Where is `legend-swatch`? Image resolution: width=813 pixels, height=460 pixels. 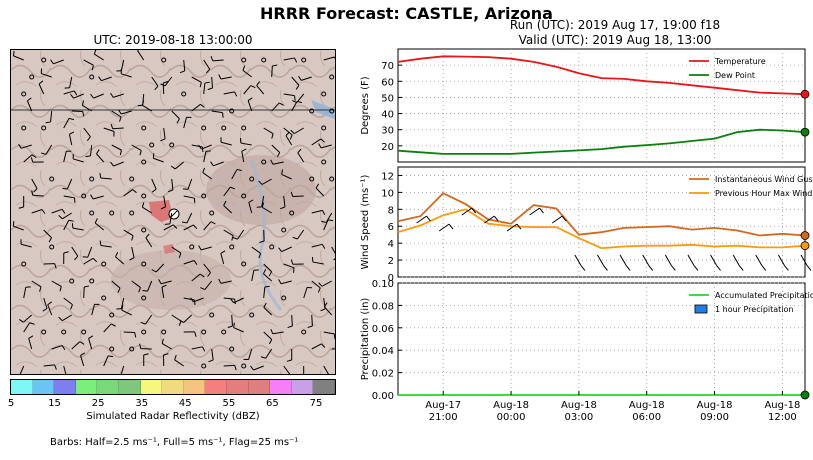 legend-swatch is located at coordinates (701, 309).